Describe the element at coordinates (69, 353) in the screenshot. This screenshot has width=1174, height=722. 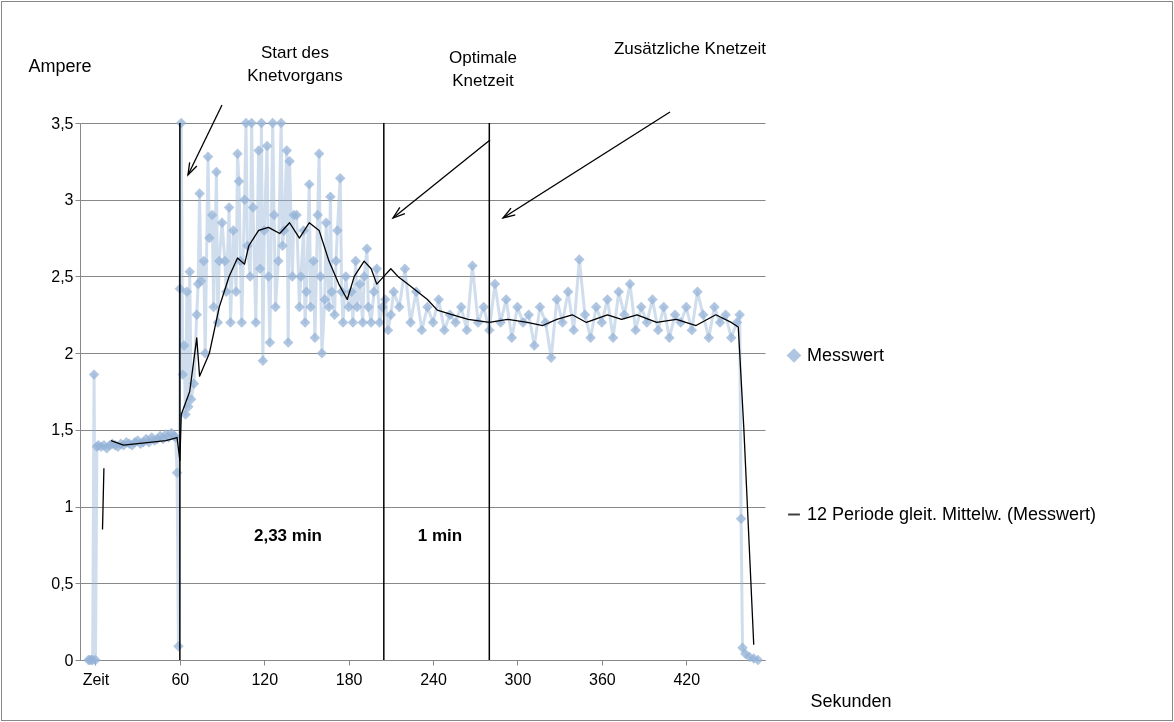
I see `y-tick-label: 2` at that location.